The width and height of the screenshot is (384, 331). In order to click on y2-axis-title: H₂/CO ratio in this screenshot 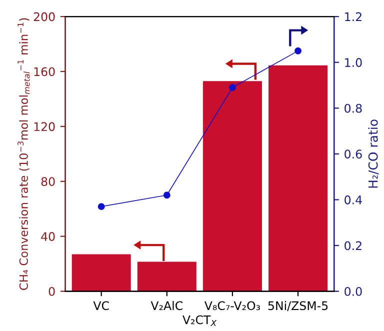, I will do `click(373, 154)`.